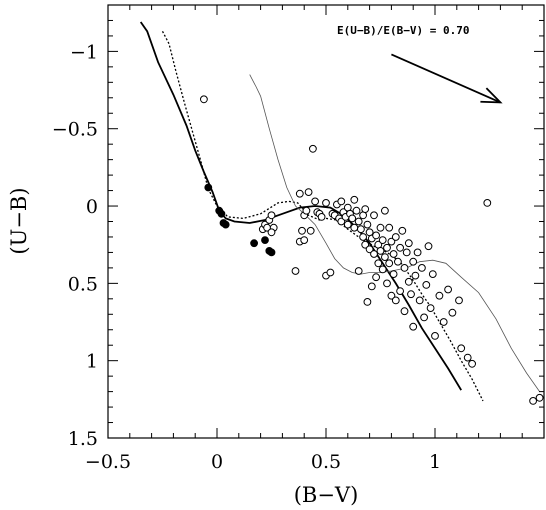  I want to click on x-tick-label: 0.5, so click(326, 462).